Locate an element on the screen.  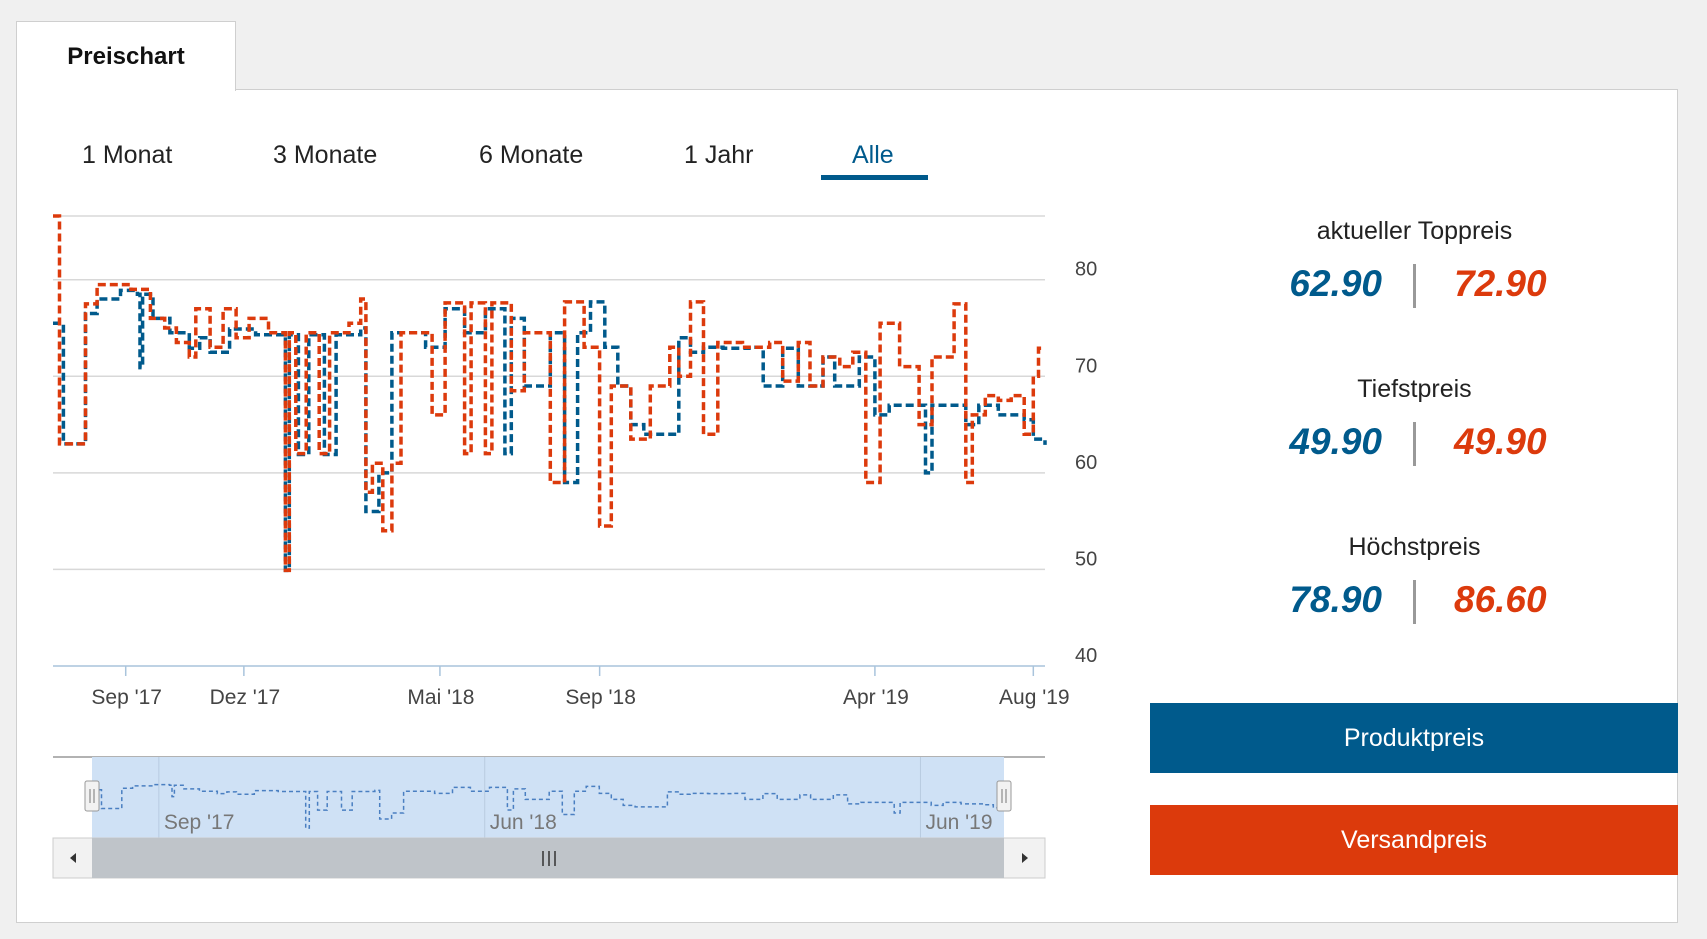
stat-current-shipping: 72.90 is located at coordinates (1500, 283).